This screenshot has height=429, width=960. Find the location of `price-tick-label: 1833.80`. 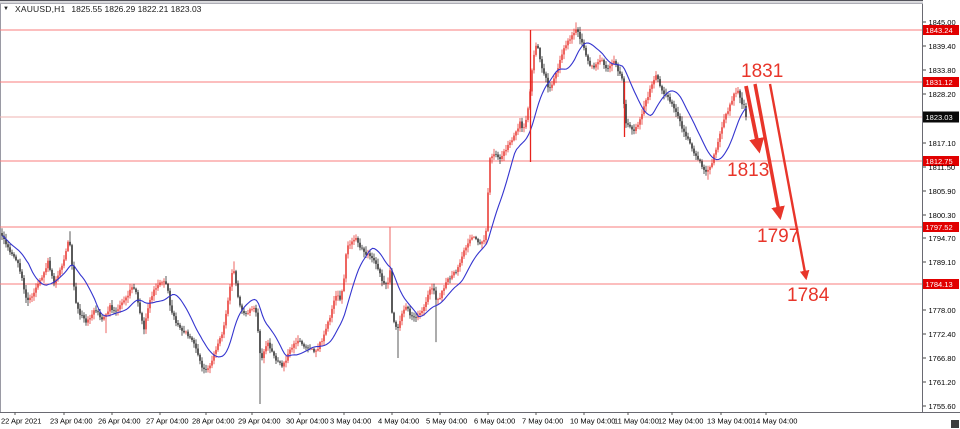

price-tick-label: 1833.80 is located at coordinates (942, 70).